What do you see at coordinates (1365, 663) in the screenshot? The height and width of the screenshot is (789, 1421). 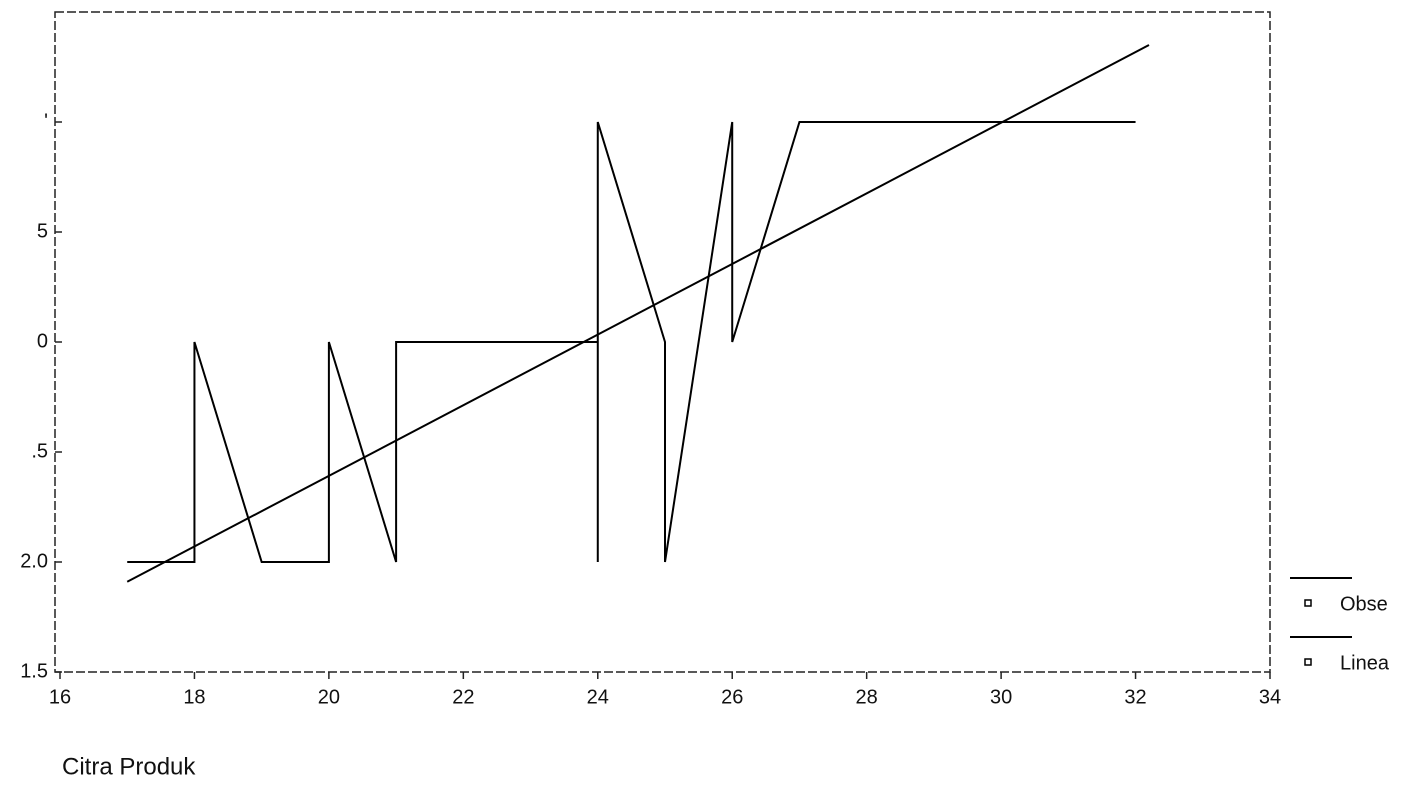 I see `legend-label: Linea` at bounding box center [1365, 663].